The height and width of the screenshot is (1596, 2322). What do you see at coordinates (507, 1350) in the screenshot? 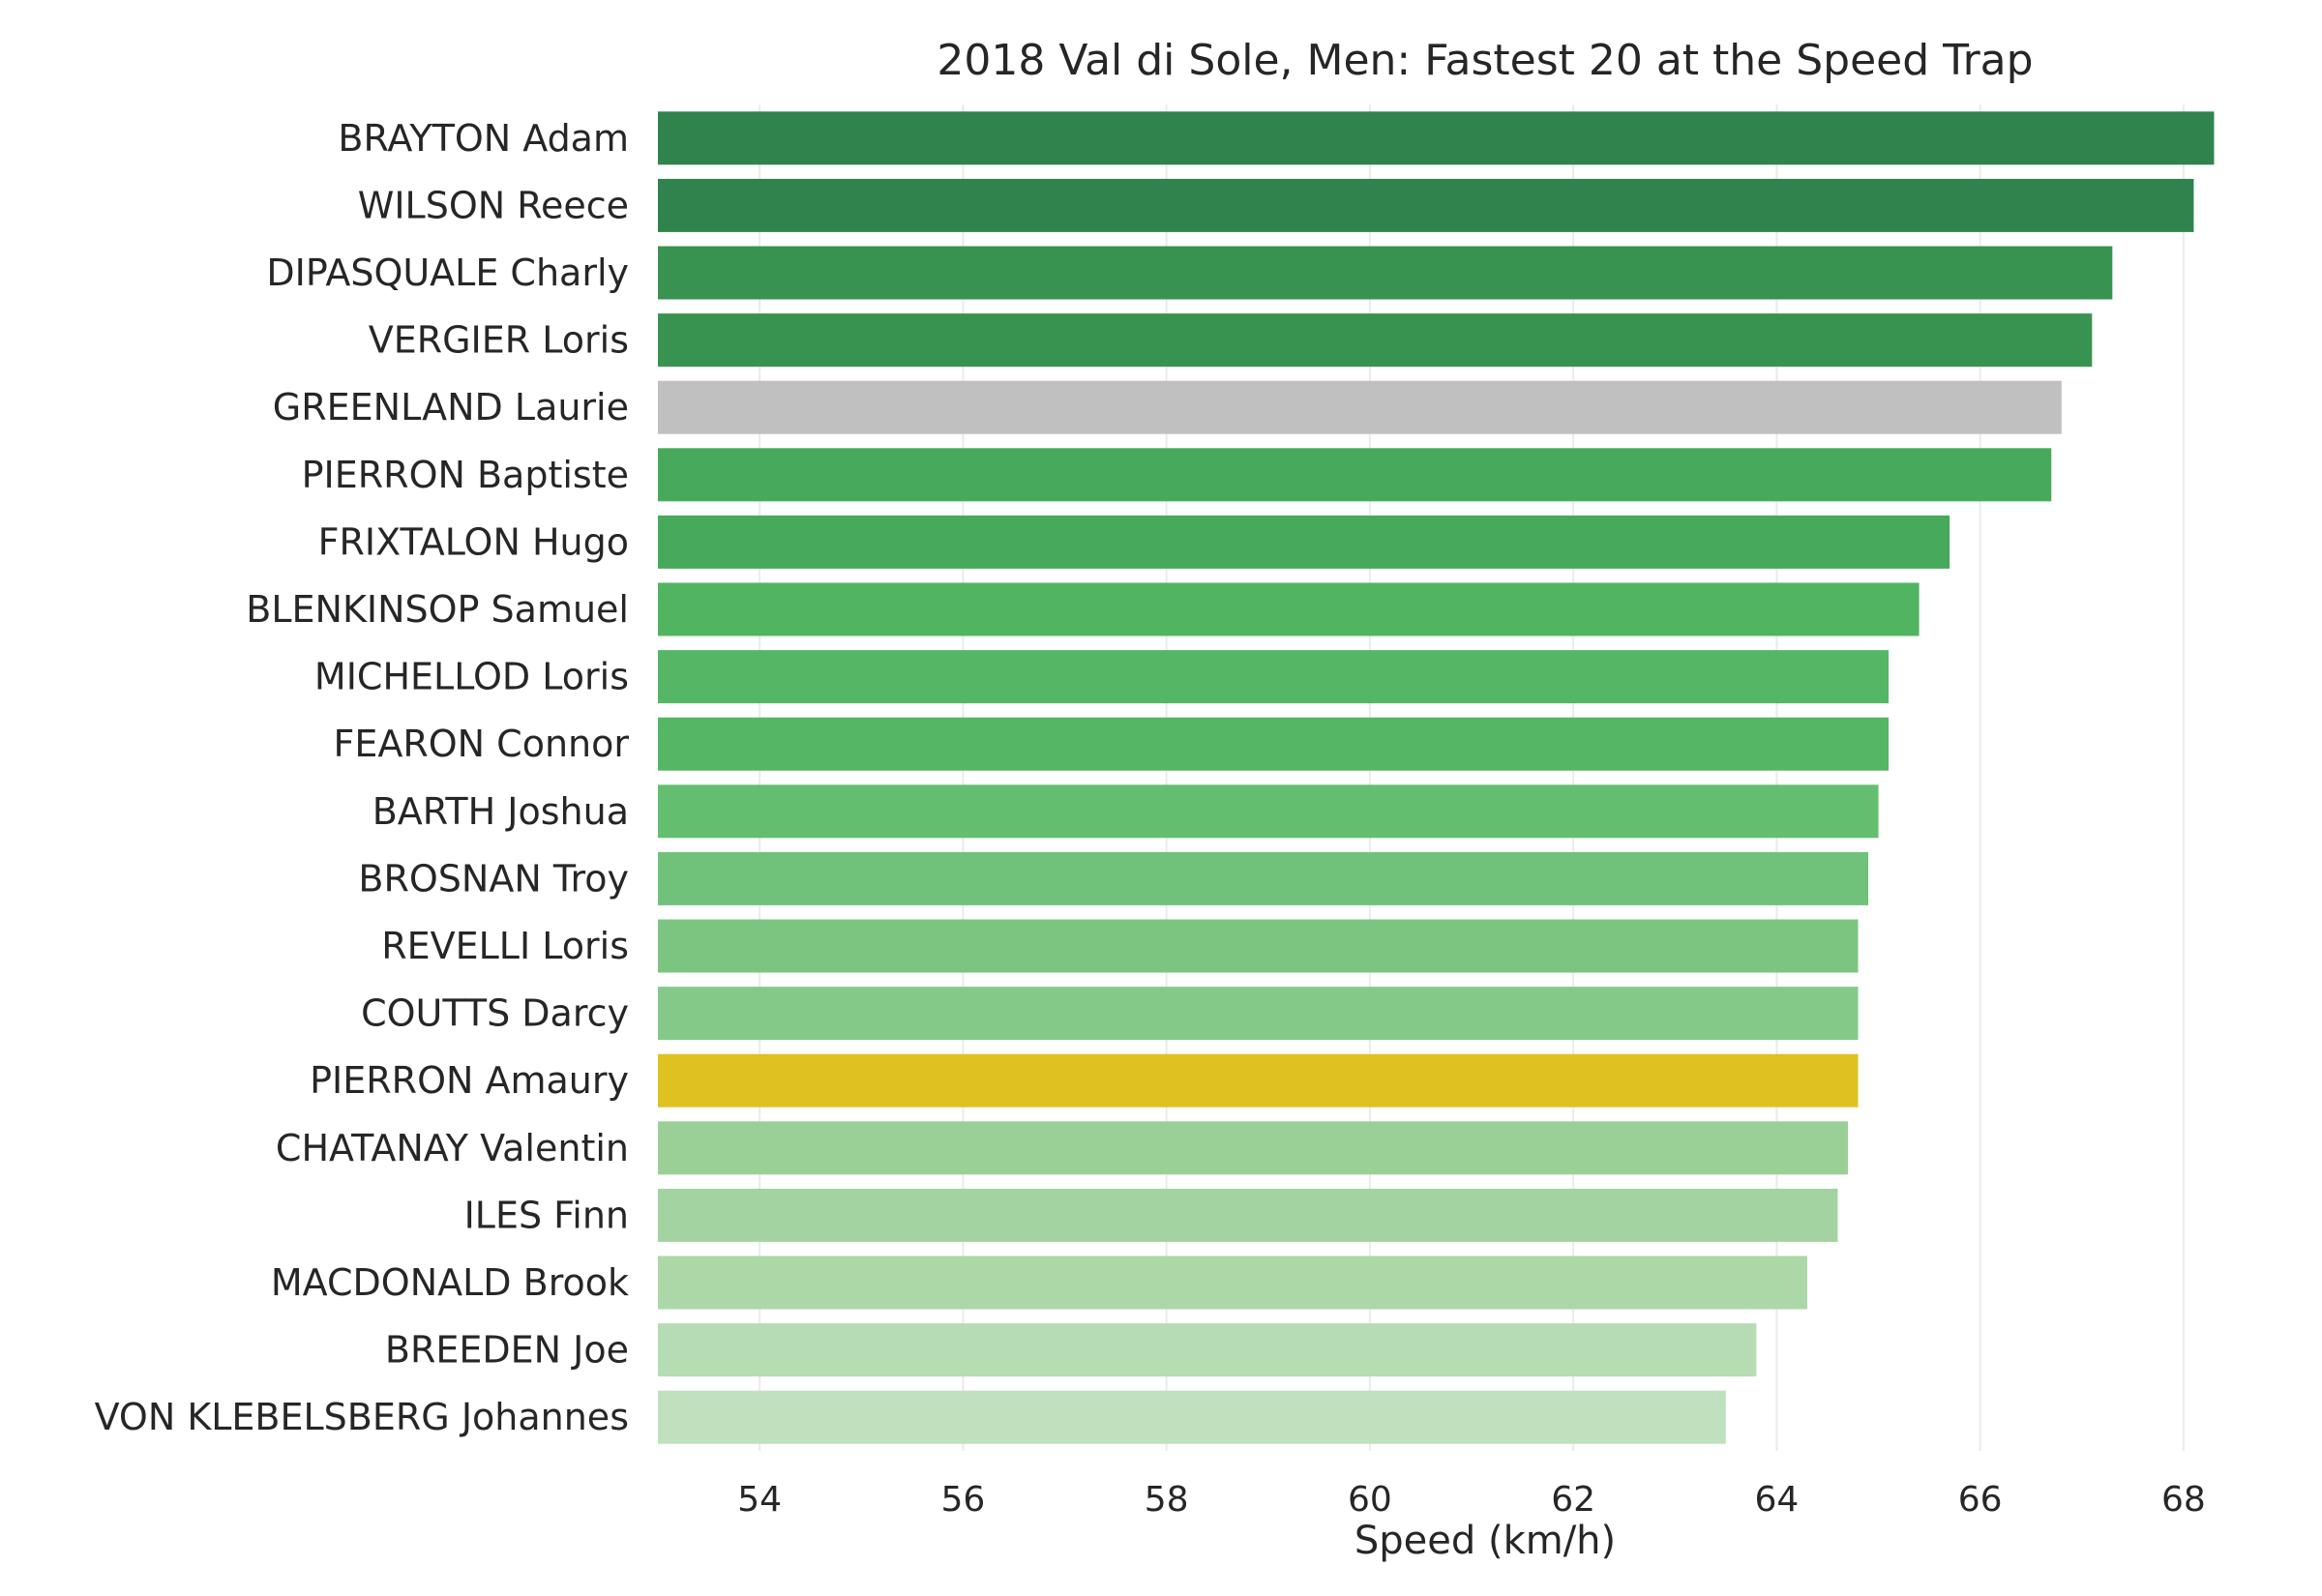
I see `category-label: BREEDEN Joe` at bounding box center [507, 1350].